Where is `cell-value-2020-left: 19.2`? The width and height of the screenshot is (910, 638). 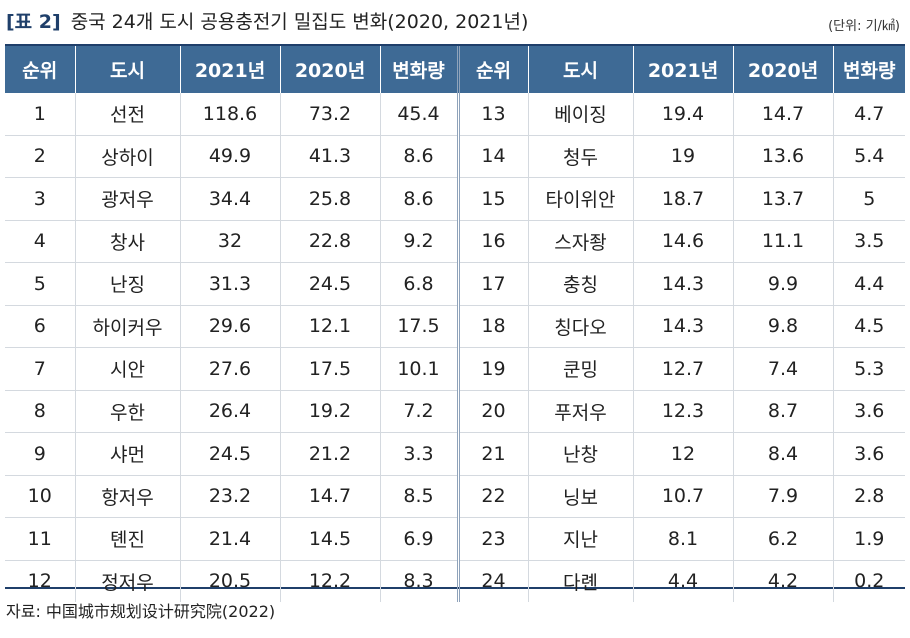
cell-value-2020-left: 19.2 is located at coordinates (330, 411).